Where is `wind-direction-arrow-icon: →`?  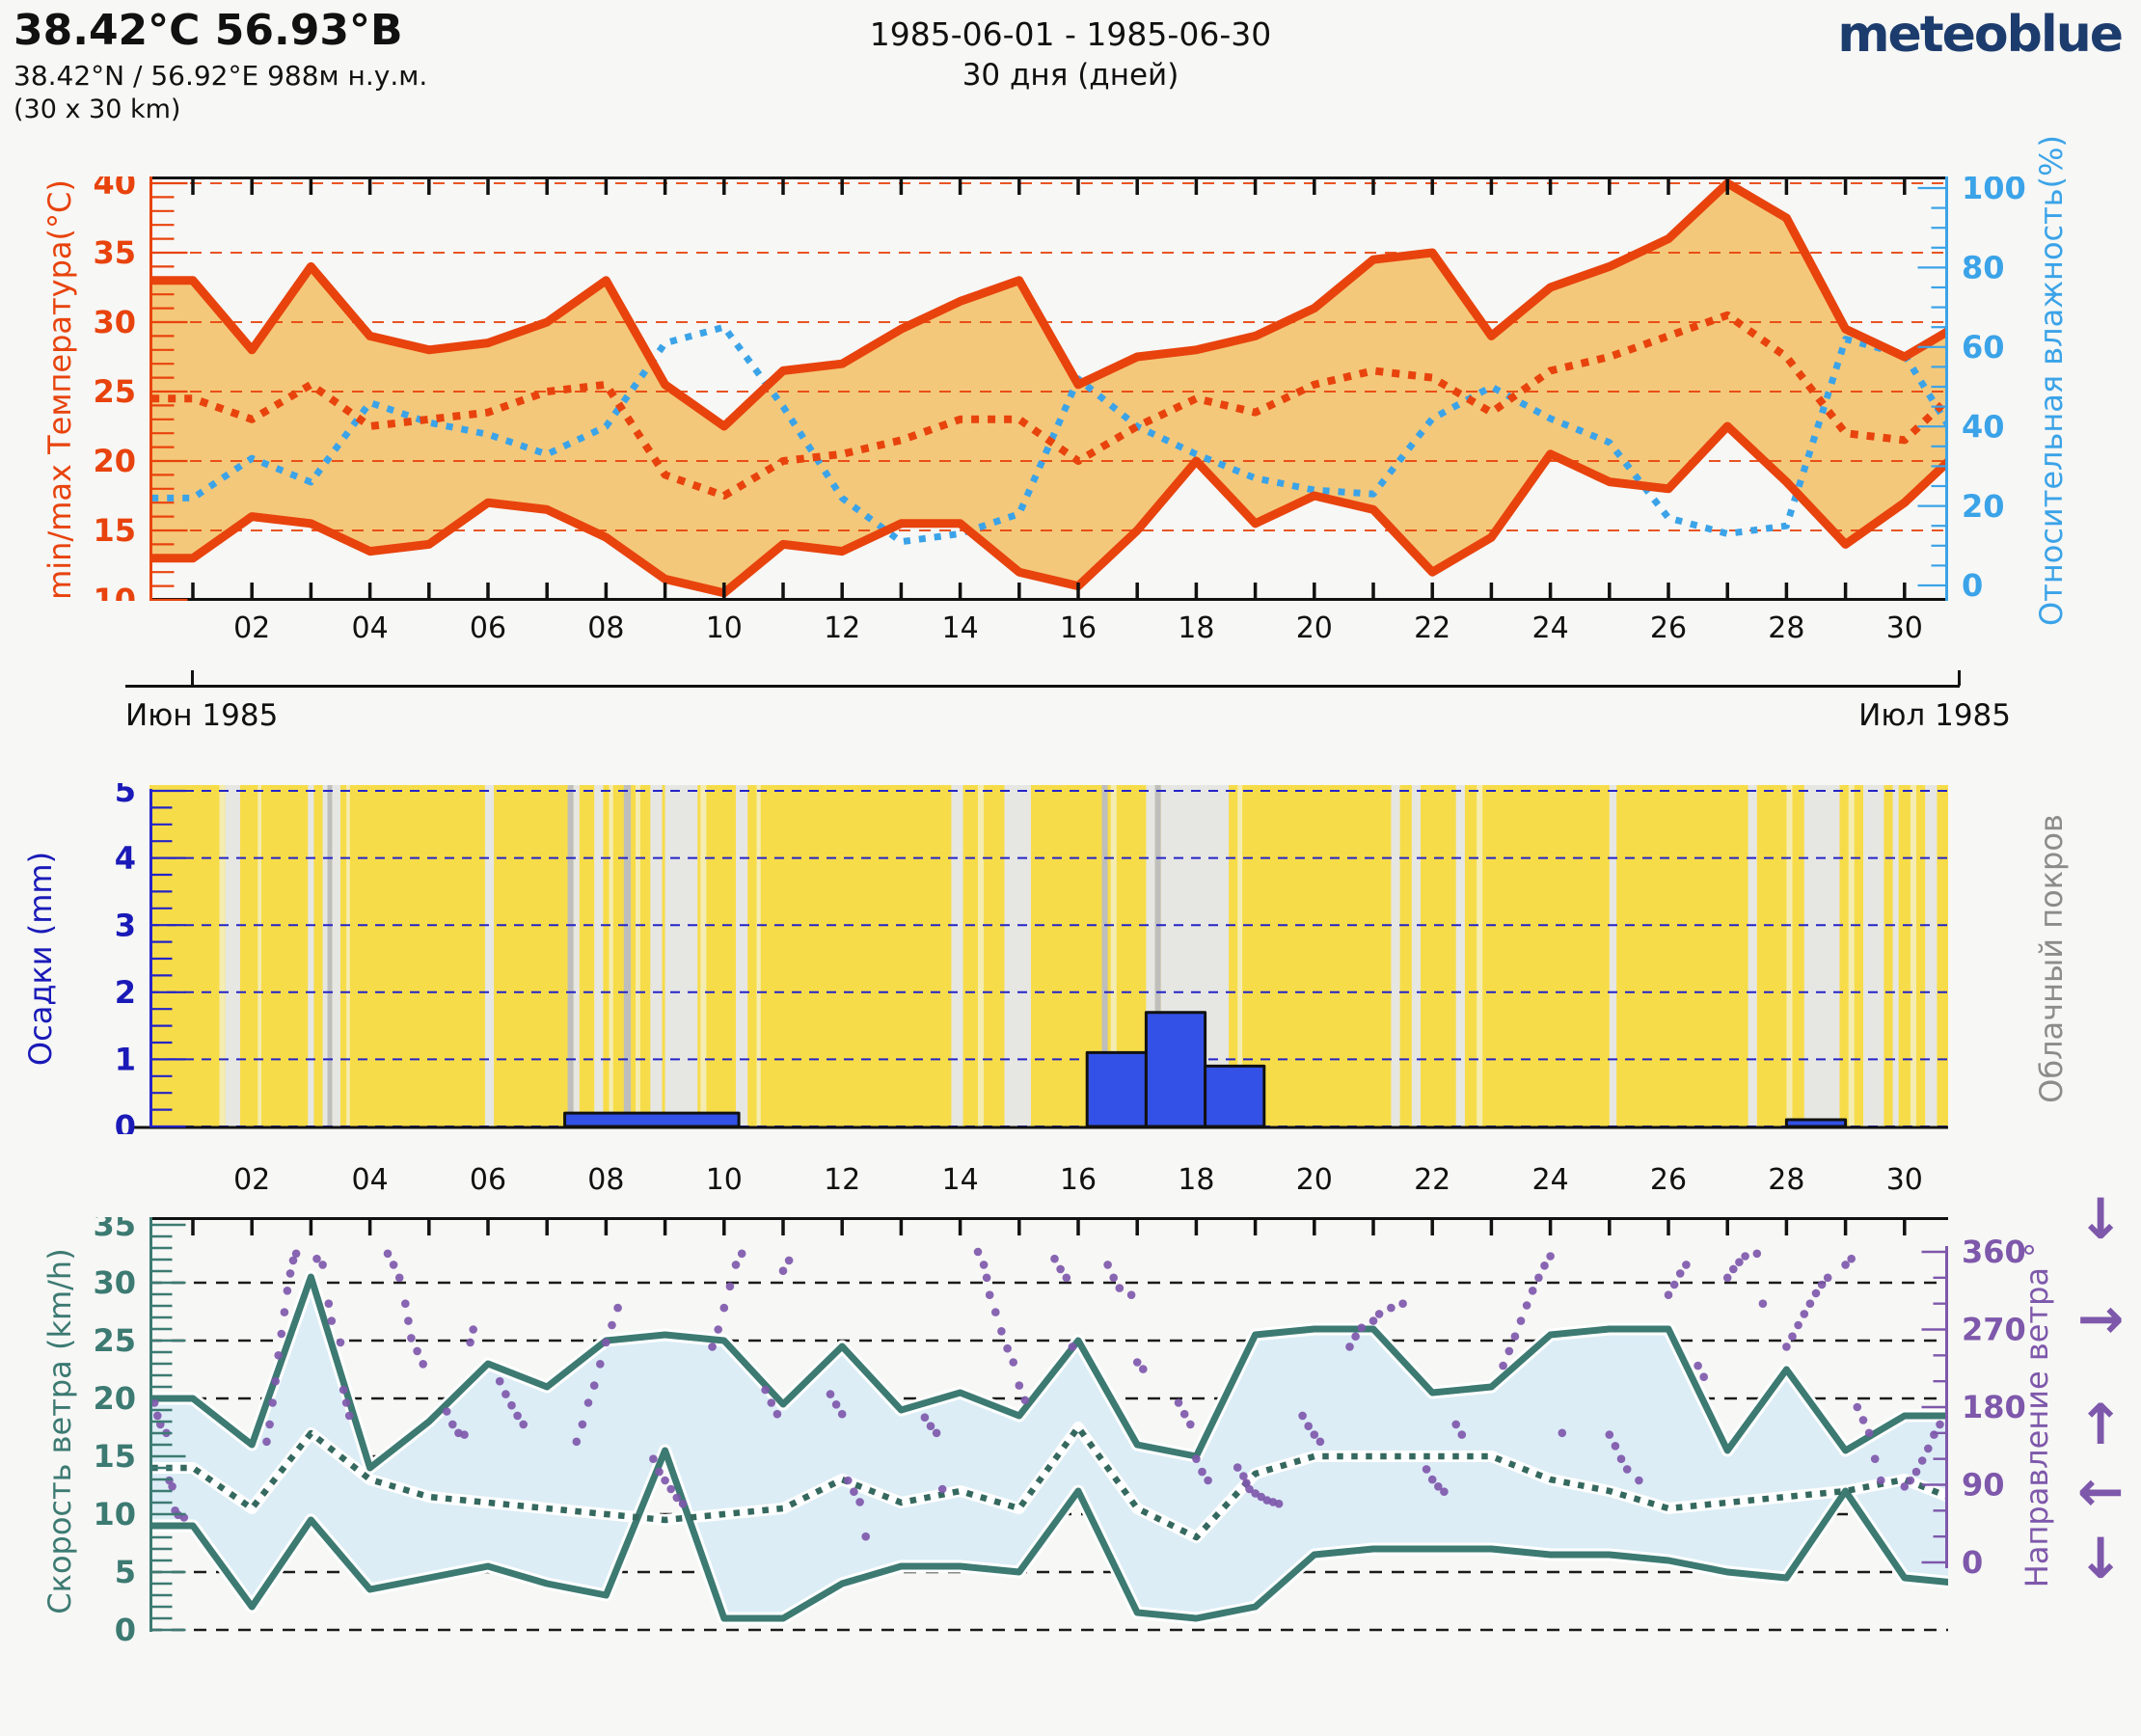
wind-direction-arrow-icon: → is located at coordinates (2101, 1318).